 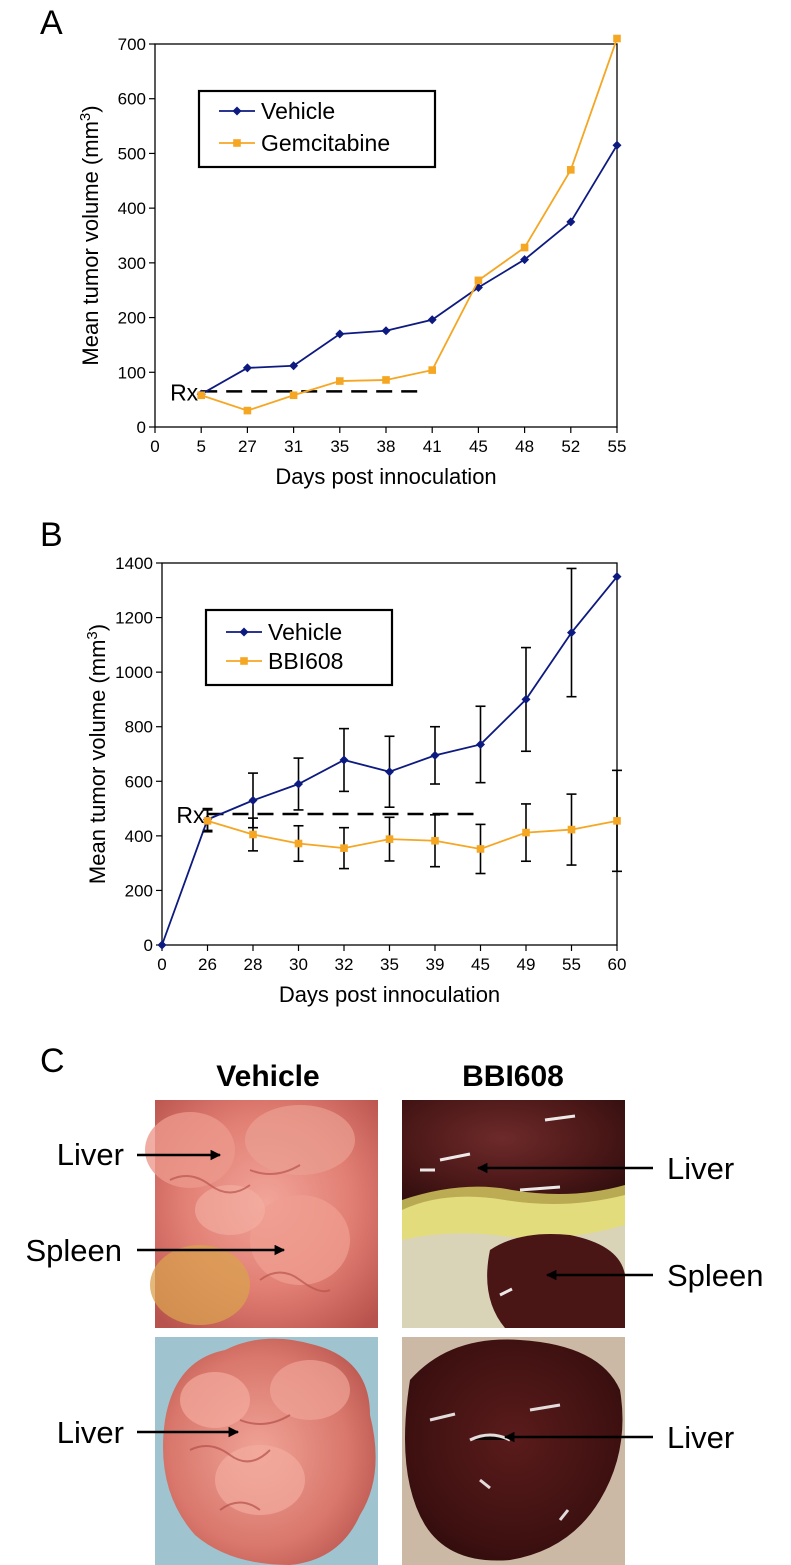 What do you see at coordinates (134, 672) in the screenshot?
I see `y-tick-label: 1000` at bounding box center [134, 672].